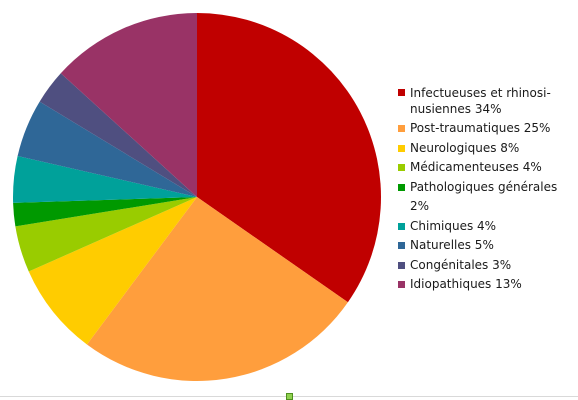  Describe the element at coordinates (476, 167) in the screenshot. I see `legend-label: Médicamenteuses 4%` at that location.